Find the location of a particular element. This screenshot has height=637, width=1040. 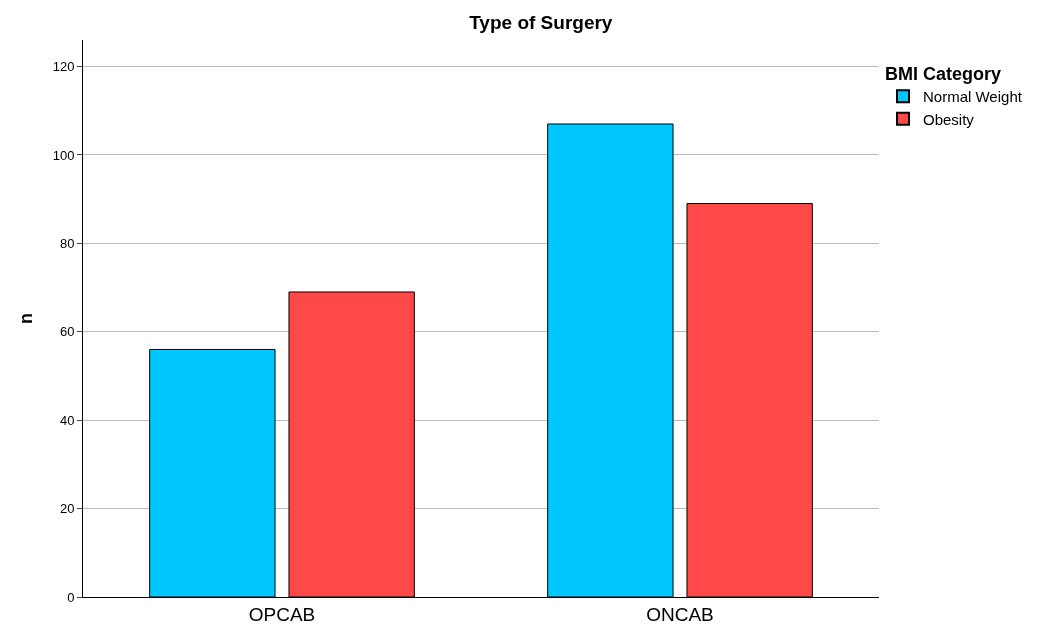

y-tick-label: 100 is located at coordinates (63, 155).